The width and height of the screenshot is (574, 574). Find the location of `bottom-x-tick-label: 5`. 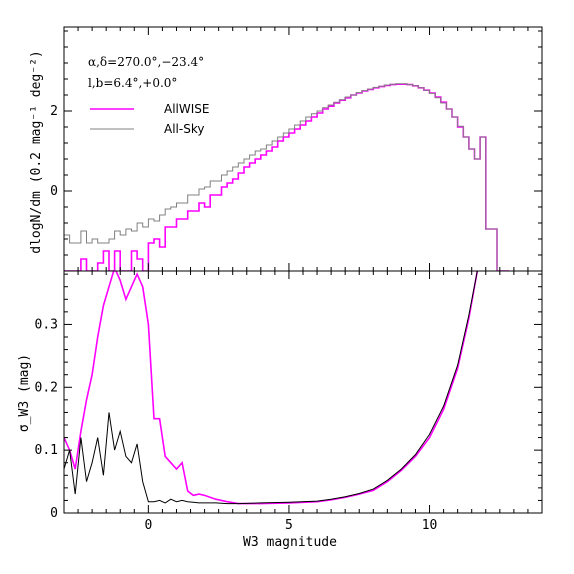

bottom-x-tick-label: 5 is located at coordinates (289, 525).